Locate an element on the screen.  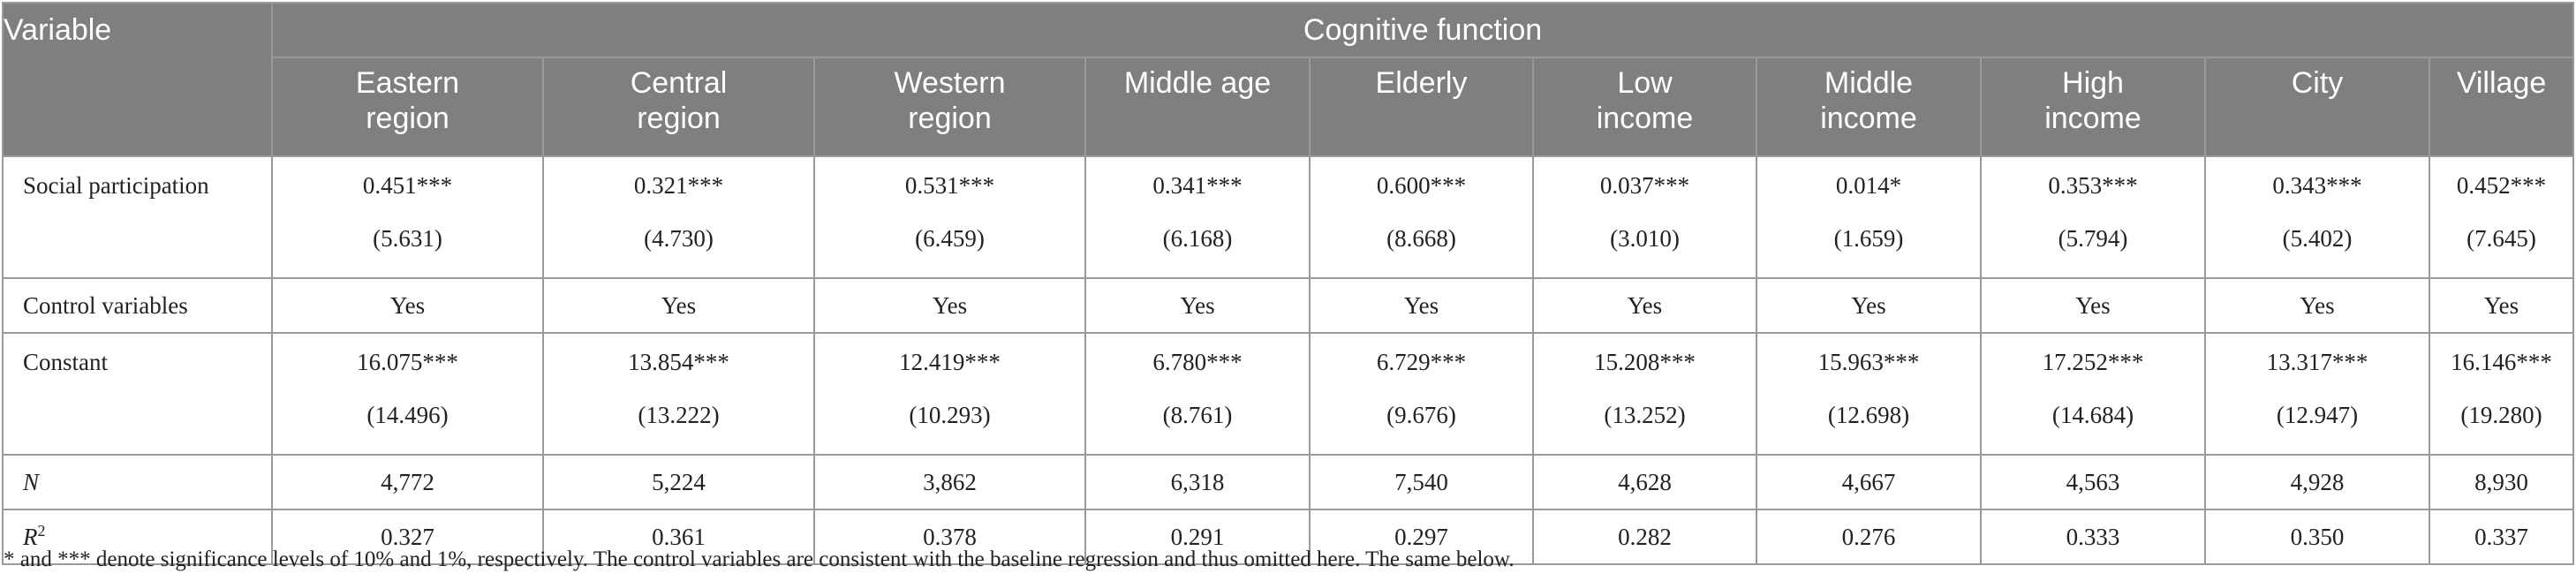
table-cell: 4,772 is located at coordinates (407, 482).